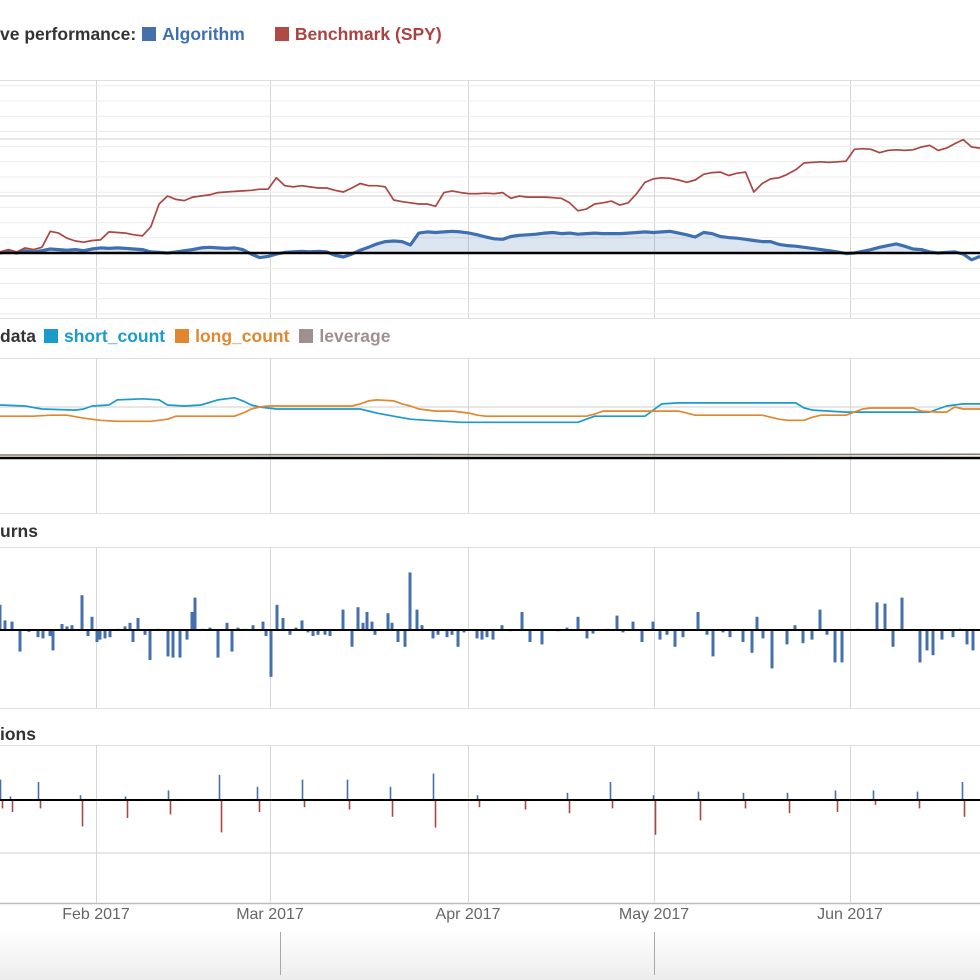  What do you see at coordinates (182, 336) in the screenshot?
I see `long-count-swatch-icon` at bounding box center [182, 336].